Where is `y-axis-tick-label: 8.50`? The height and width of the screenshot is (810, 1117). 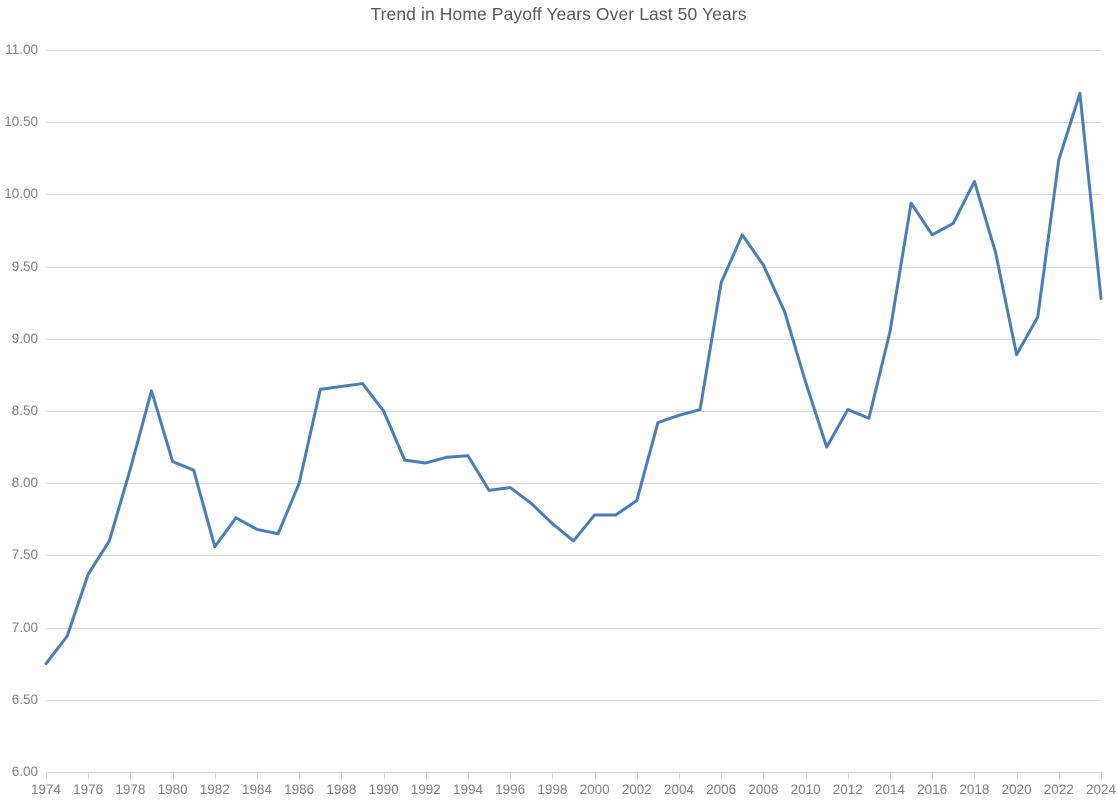 y-axis-tick-label: 8.50 is located at coordinates (24, 410).